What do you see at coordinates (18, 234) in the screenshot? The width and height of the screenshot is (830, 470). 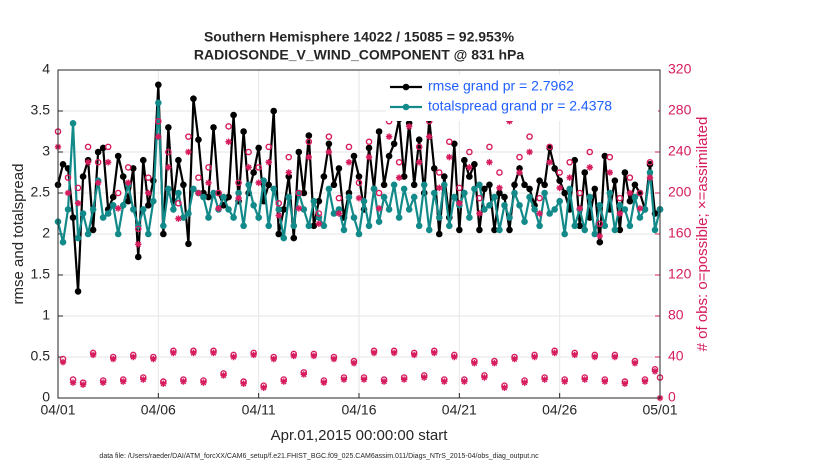 I see `y-axis-label: rmse and totalspread` at bounding box center [18, 234].